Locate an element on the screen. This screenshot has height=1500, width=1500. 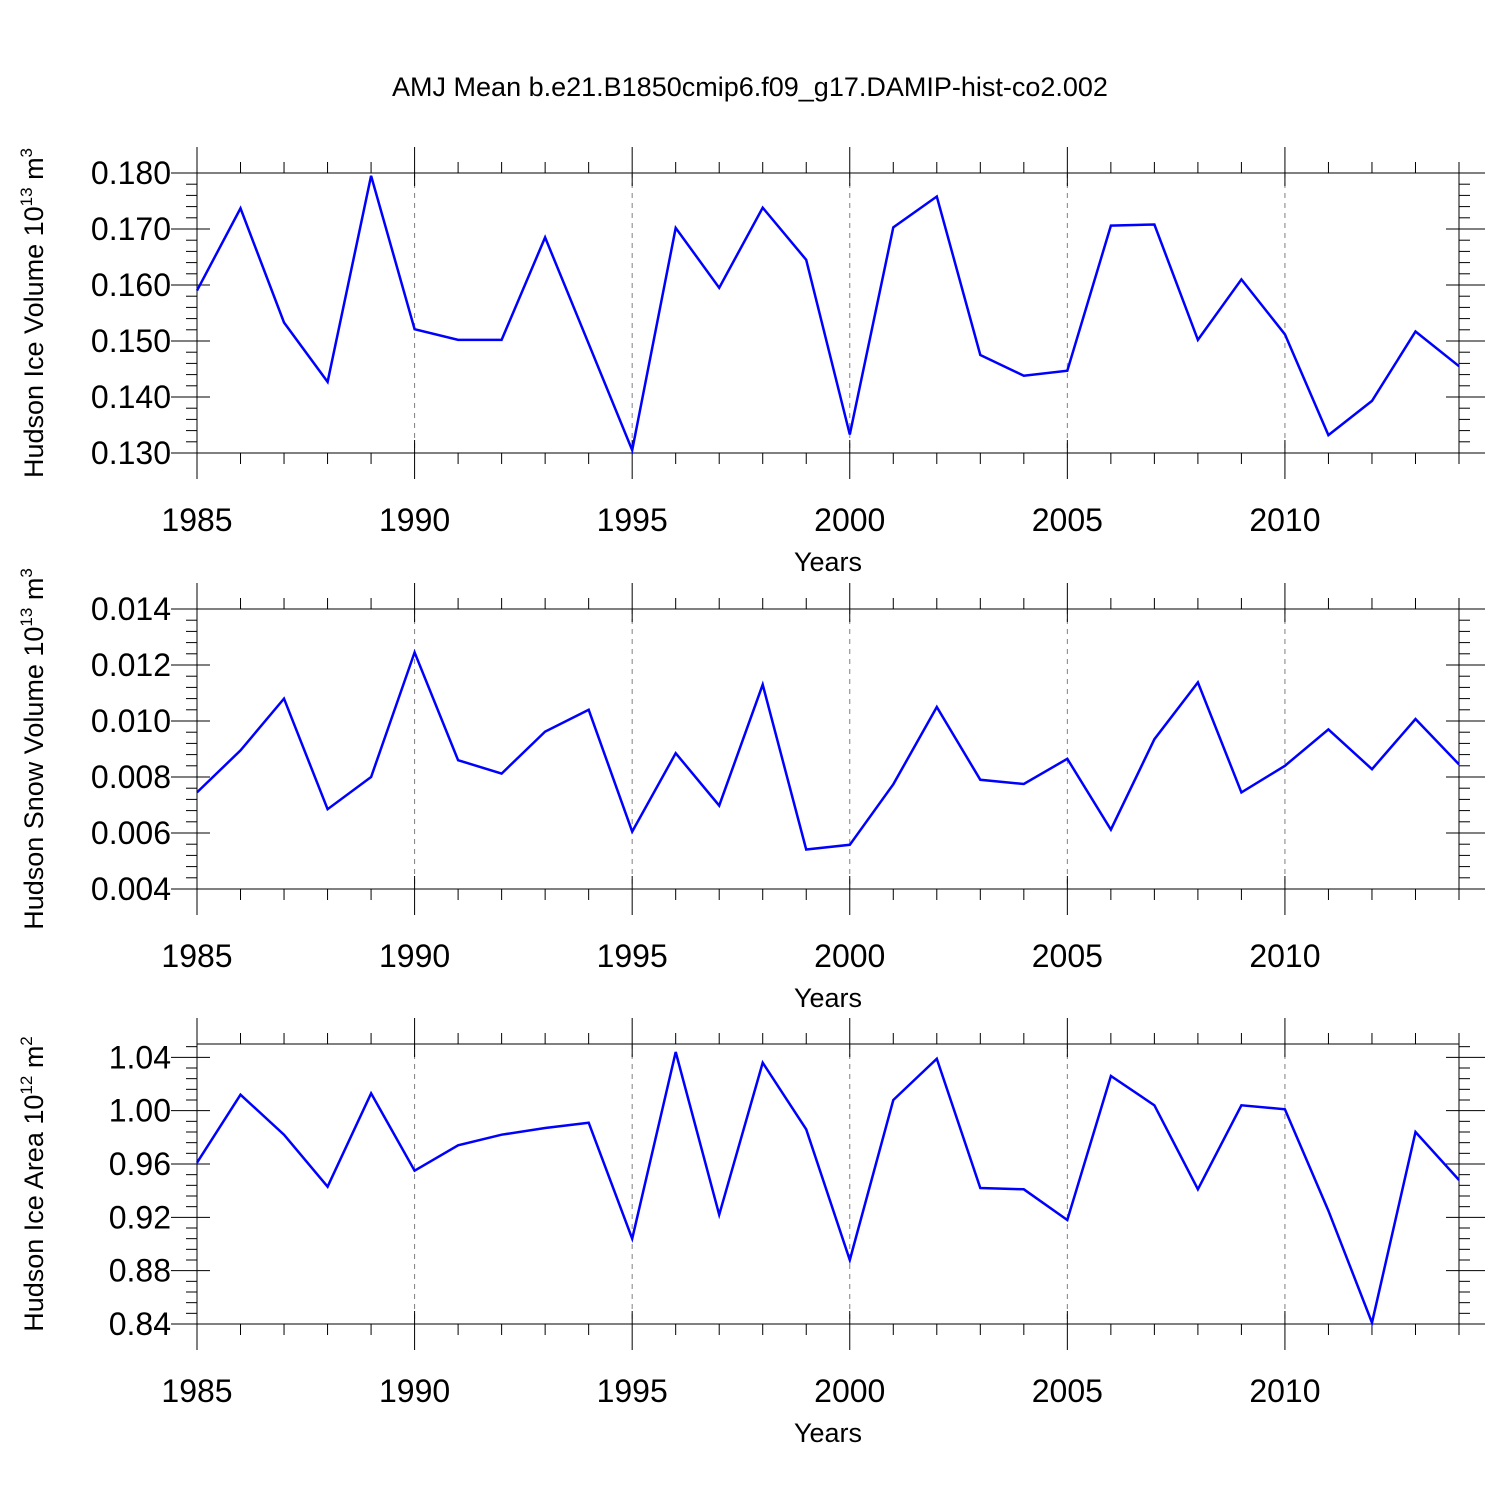
y-tick-label: 0.170 is located at coordinates (131, 229).